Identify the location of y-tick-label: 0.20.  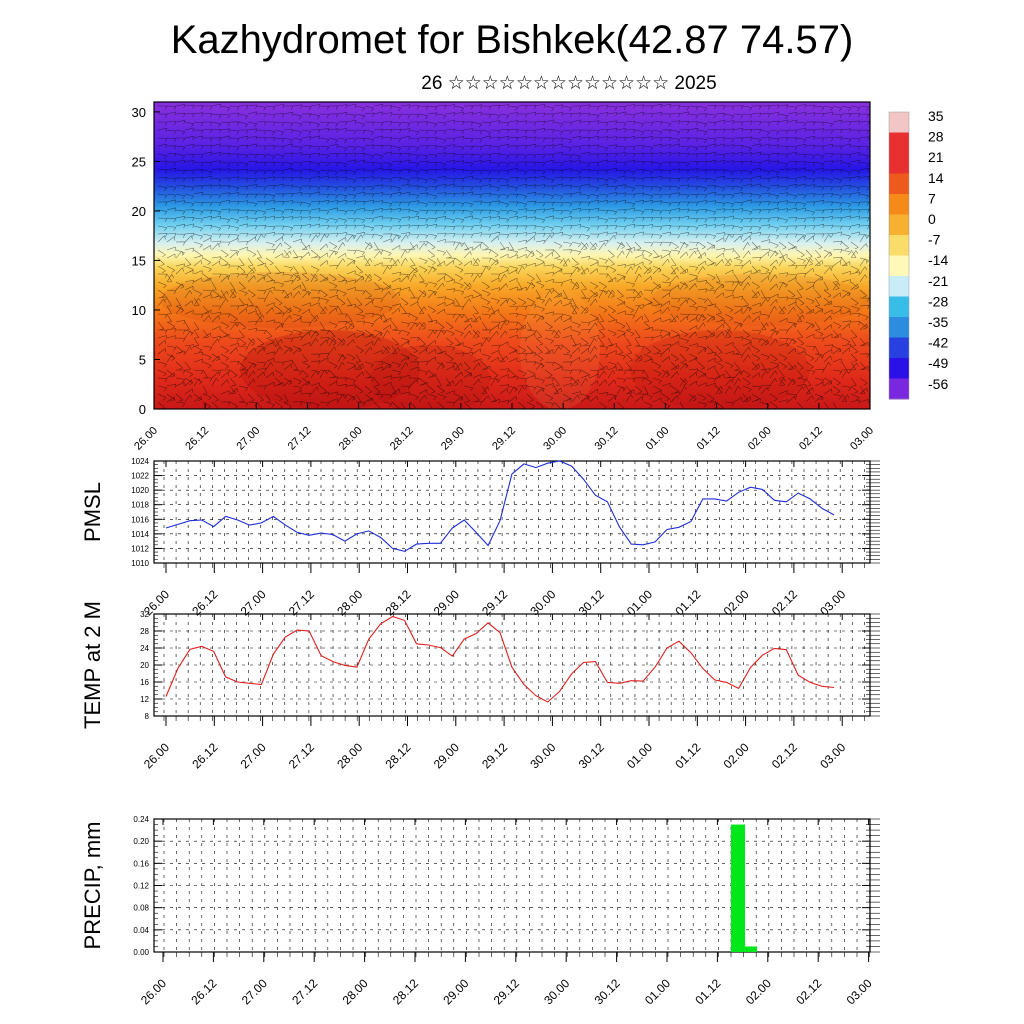
(141, 841).